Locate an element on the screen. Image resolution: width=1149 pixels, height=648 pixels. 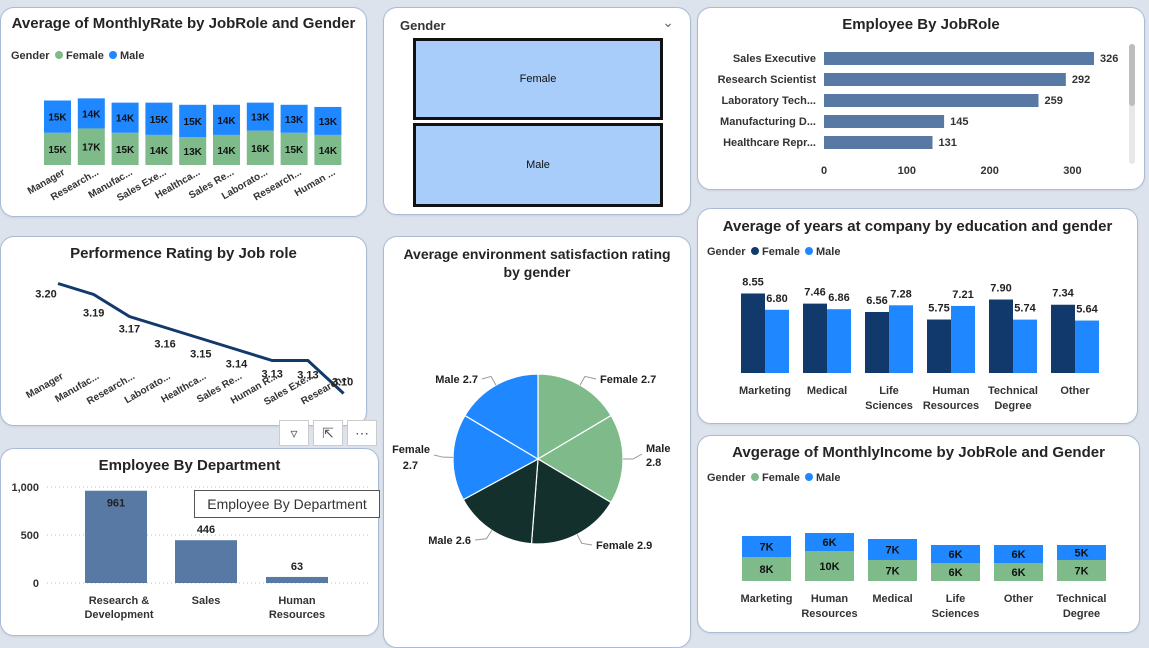
x-tick-label: Sciences is located at coordinates (956, 614).